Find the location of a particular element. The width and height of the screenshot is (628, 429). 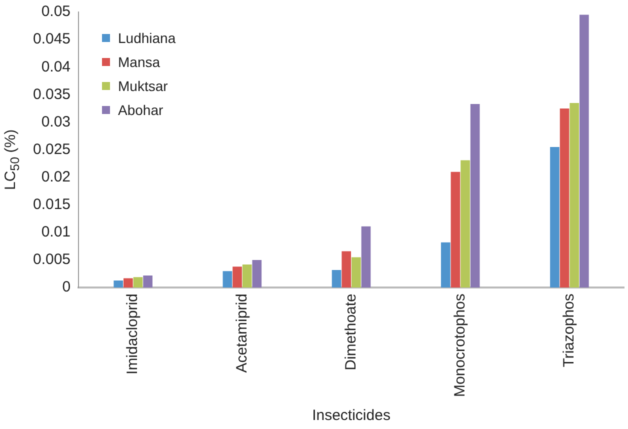

y-tick-label: 0.035 is located at coordinates (51, 94).